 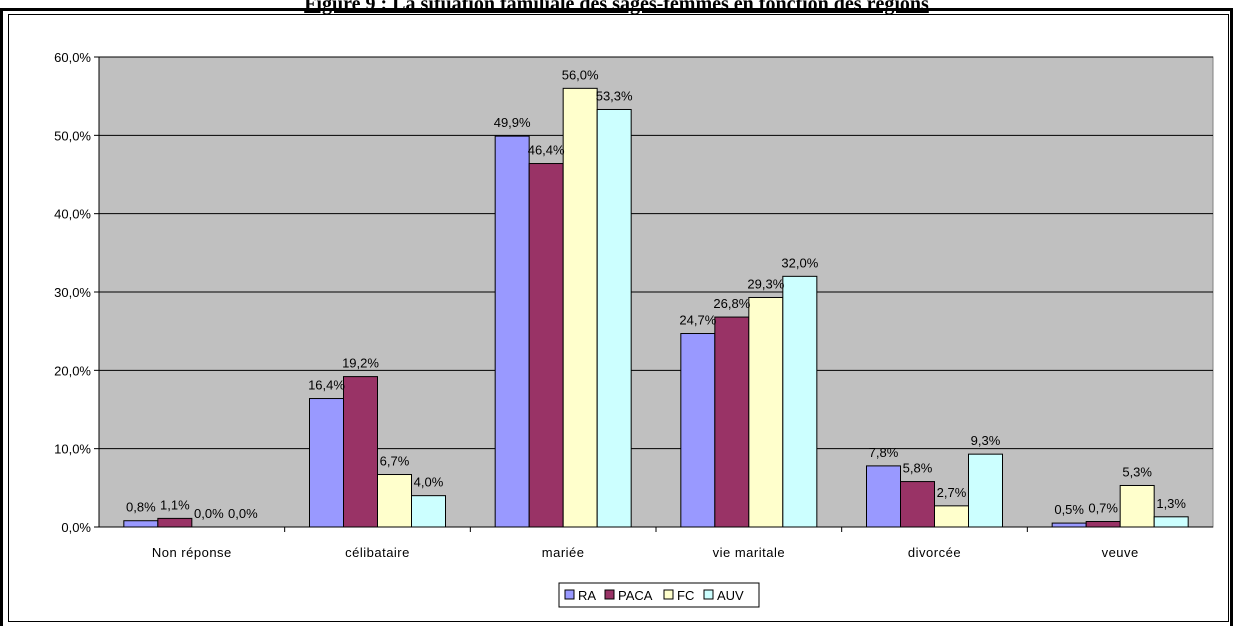 I want to click on y-tick-label: 50,0%, so click(x=72, y=135).